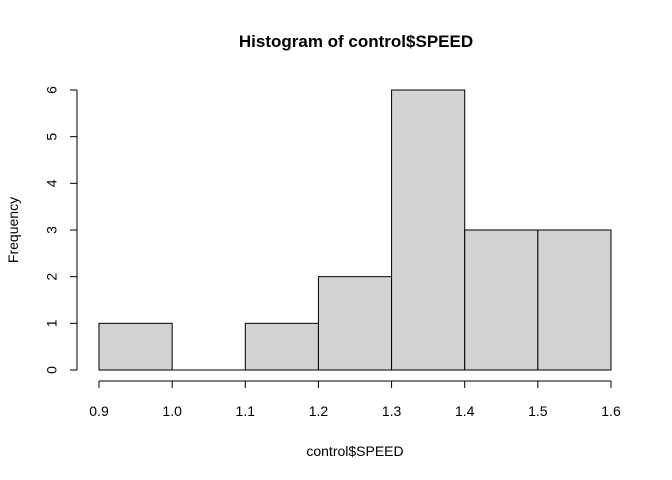 This screenshot has width=672, height=480. What do you see at coordinates (61, 230) in the screenshot?
I see `y-axis: 0 1 2 3 4 5 6` at bounding box center [61, 230].